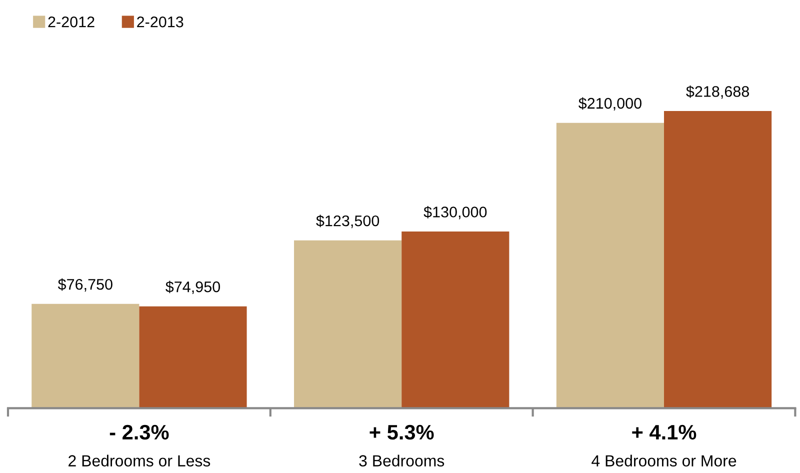 This screenshot has height=473, width=800. Describe the element at coordinates (455, 213) in the screenshot. I see `data-label: $130,000` at that location.